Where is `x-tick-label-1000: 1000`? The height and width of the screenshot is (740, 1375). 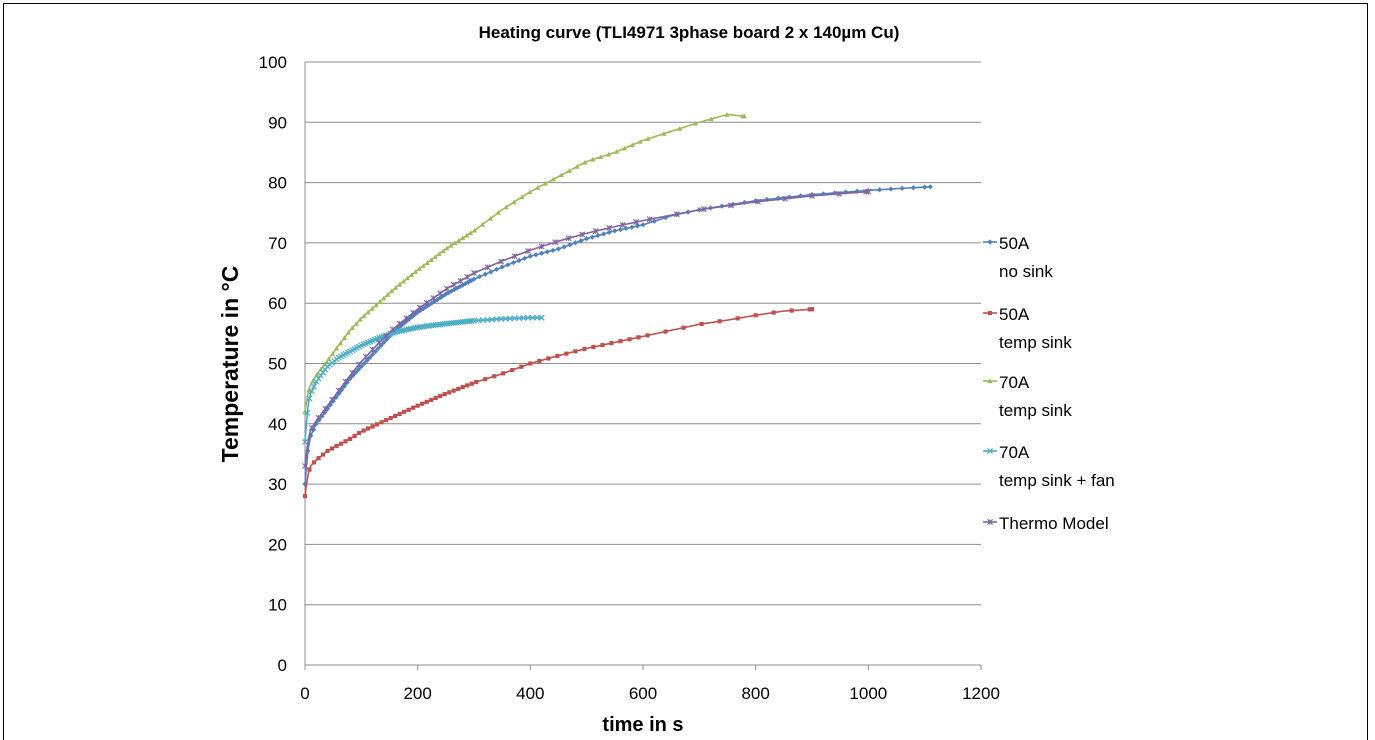 x-tick-label-1000: 1000 is located at coordinates (868, 693).